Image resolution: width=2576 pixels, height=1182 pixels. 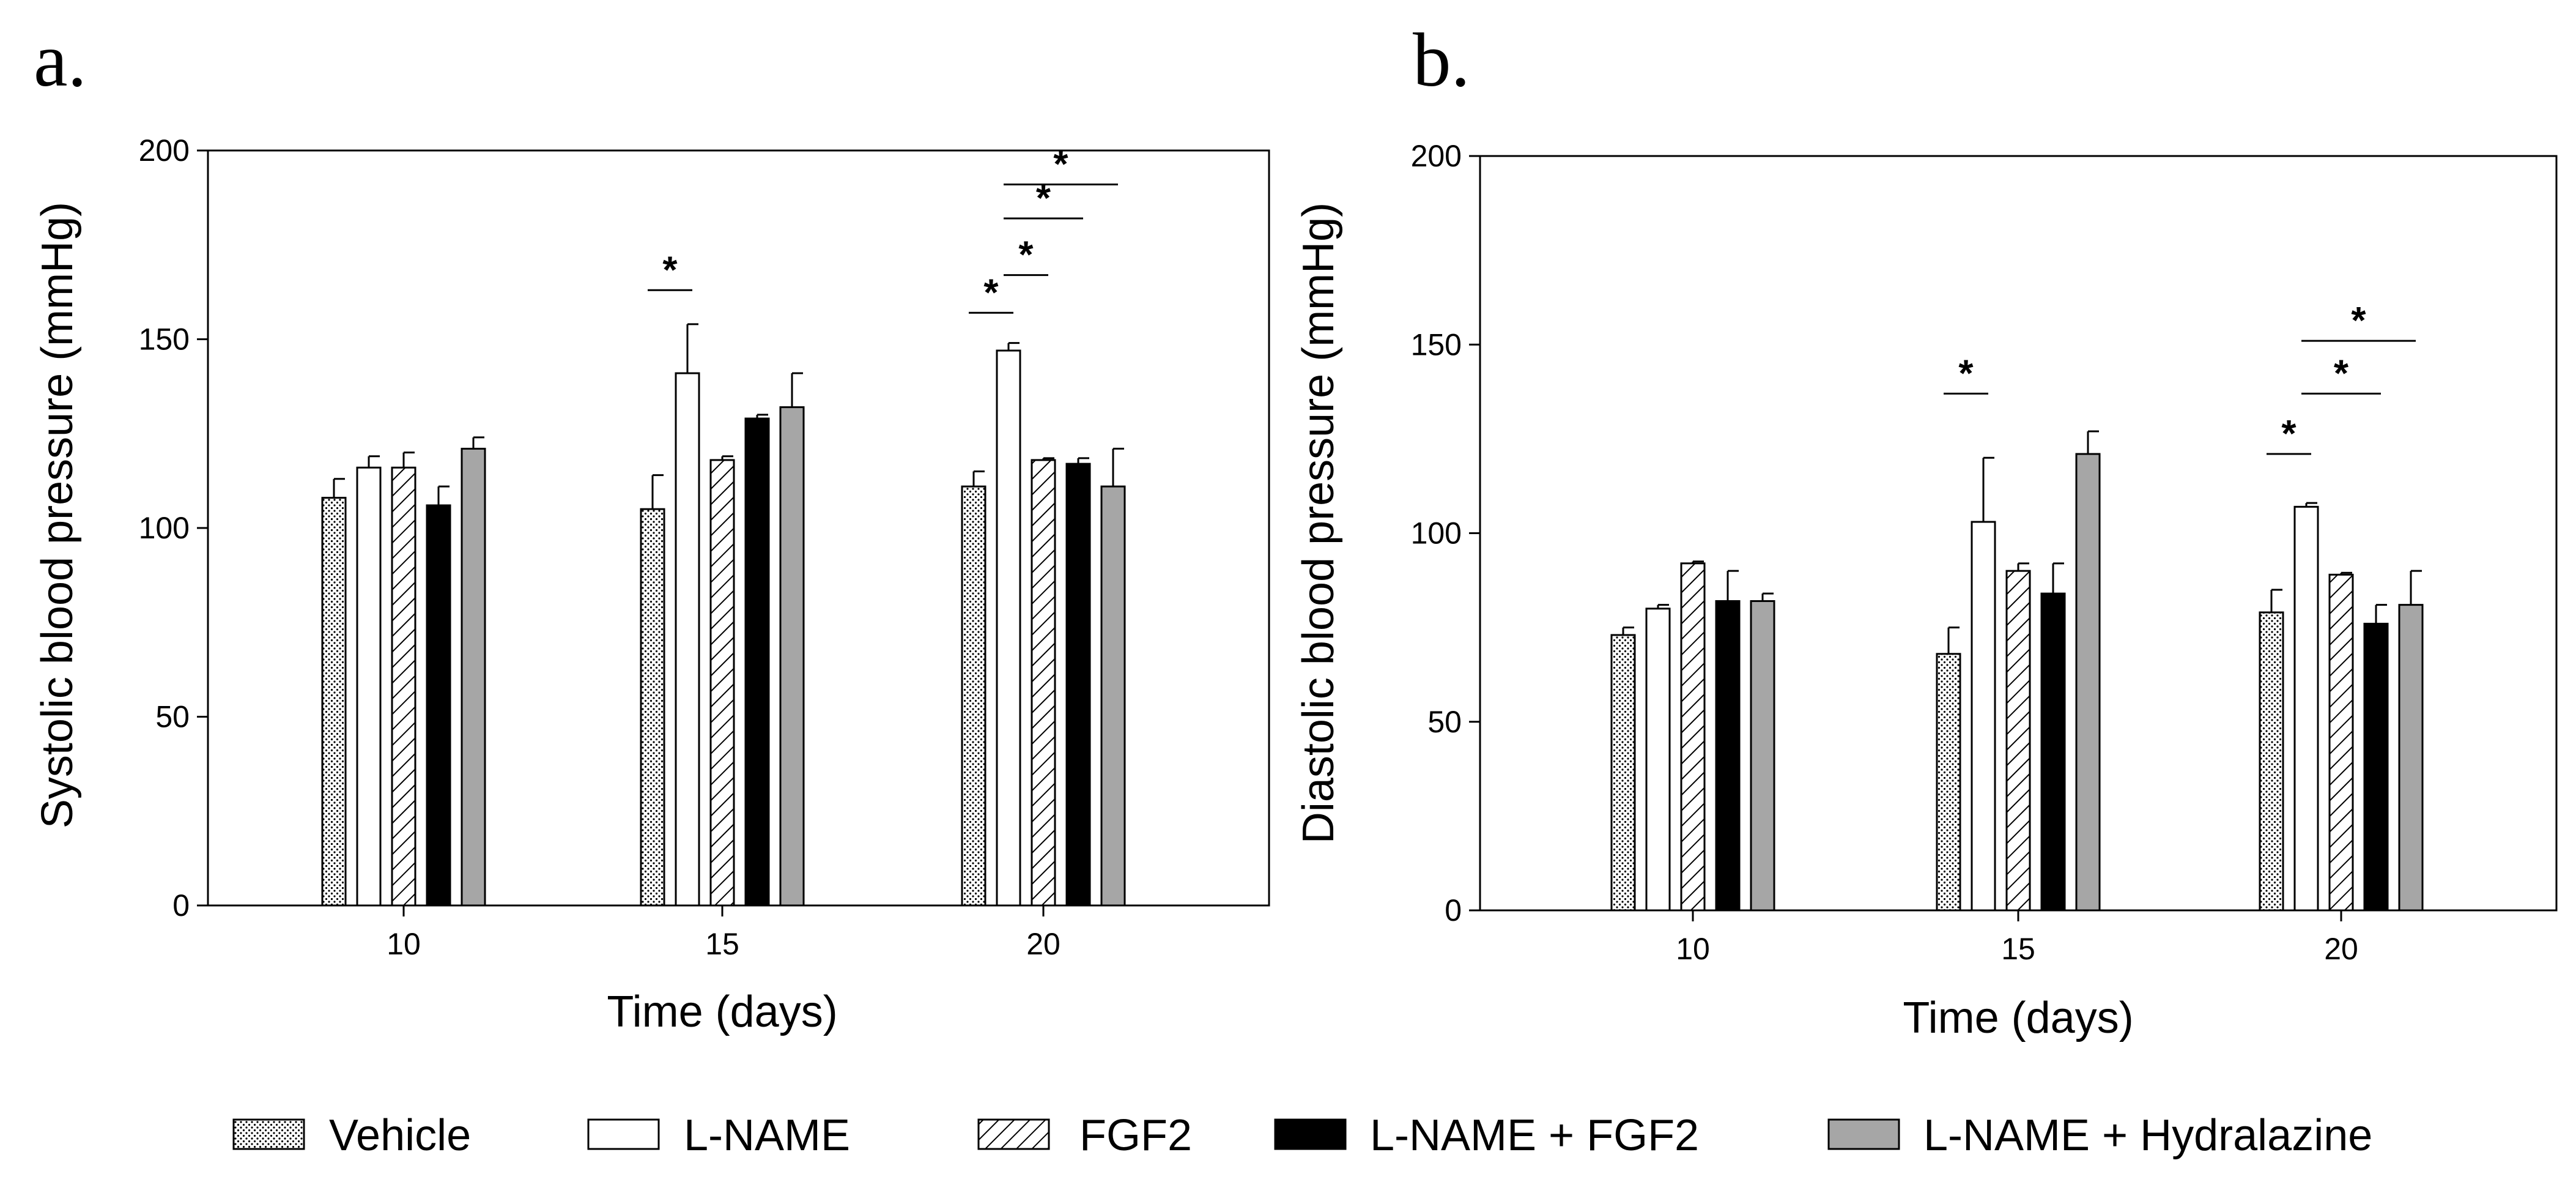 What do you see at coordinates (164, 339) in the screenshot?
I see `panel-a-y-tick-label: 150` at bounding box center [164, 339].